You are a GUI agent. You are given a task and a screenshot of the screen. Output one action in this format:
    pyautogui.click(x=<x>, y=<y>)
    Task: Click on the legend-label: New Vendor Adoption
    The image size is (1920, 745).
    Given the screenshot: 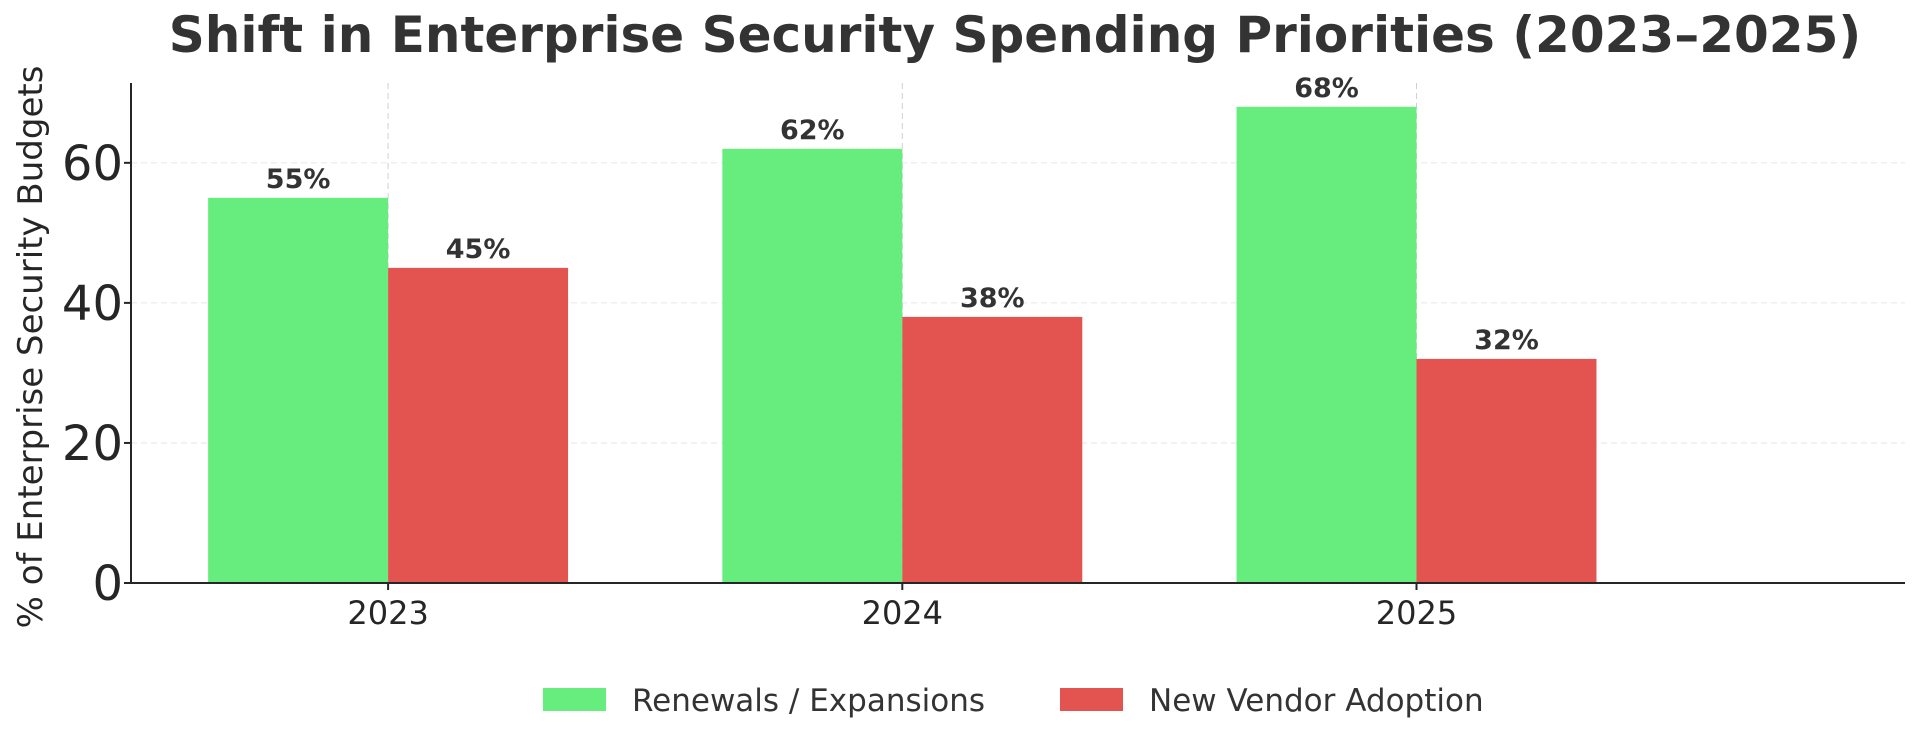 What is the action you would take?
    pyautogui.click(x=1316, y=701)
    